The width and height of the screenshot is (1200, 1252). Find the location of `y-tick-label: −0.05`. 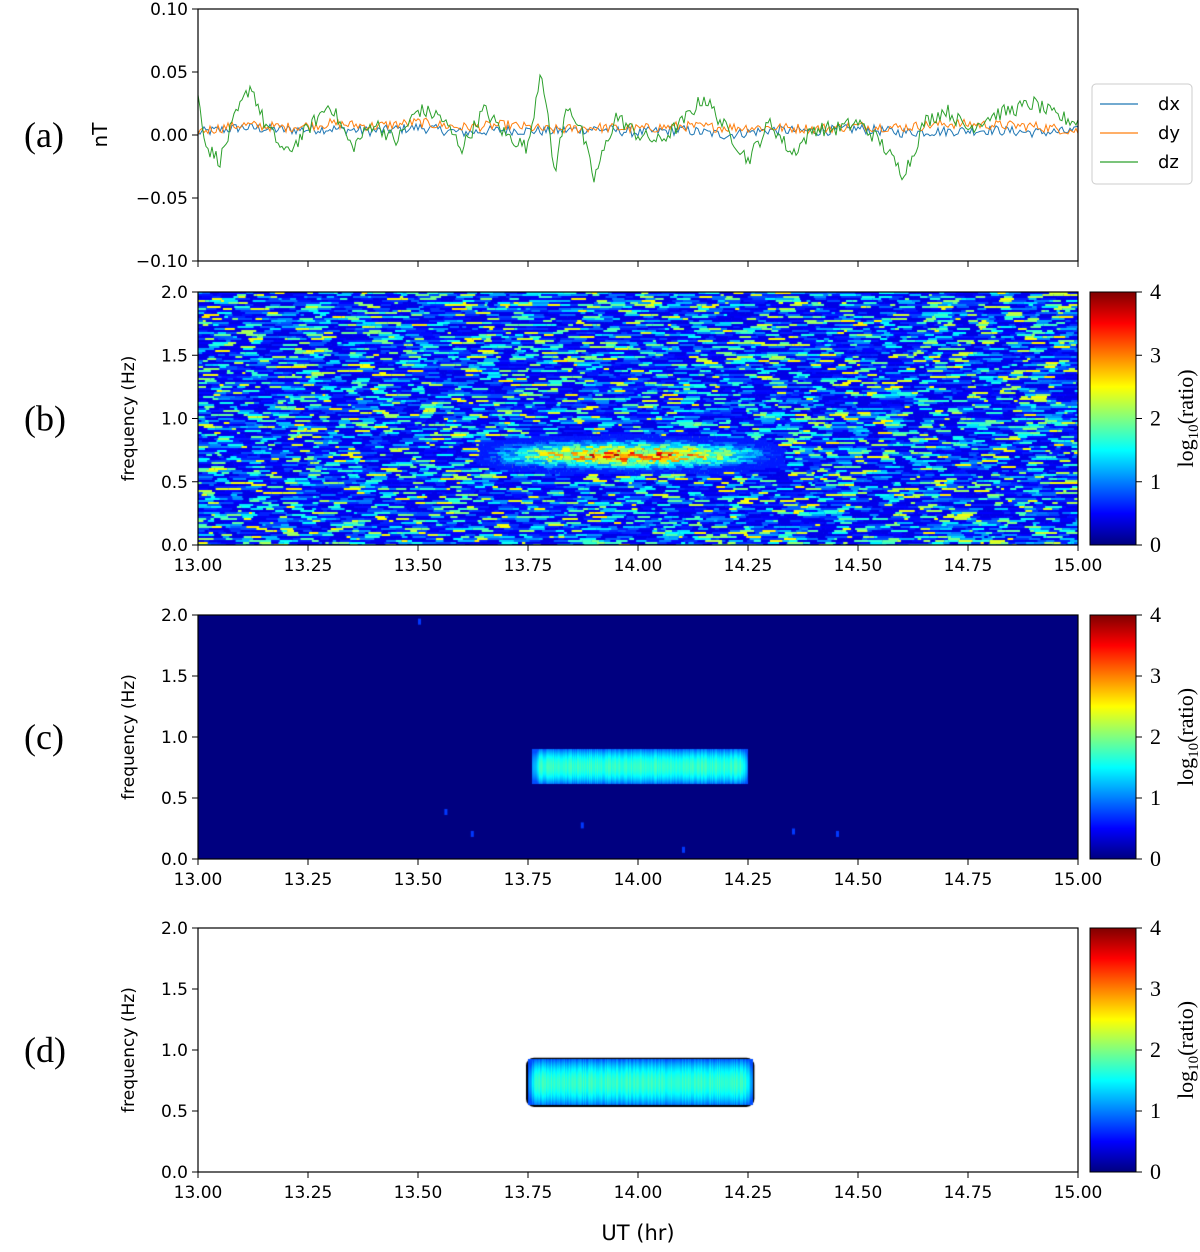

y-tick-label: −0.05 is located at coordinates (162, 199).